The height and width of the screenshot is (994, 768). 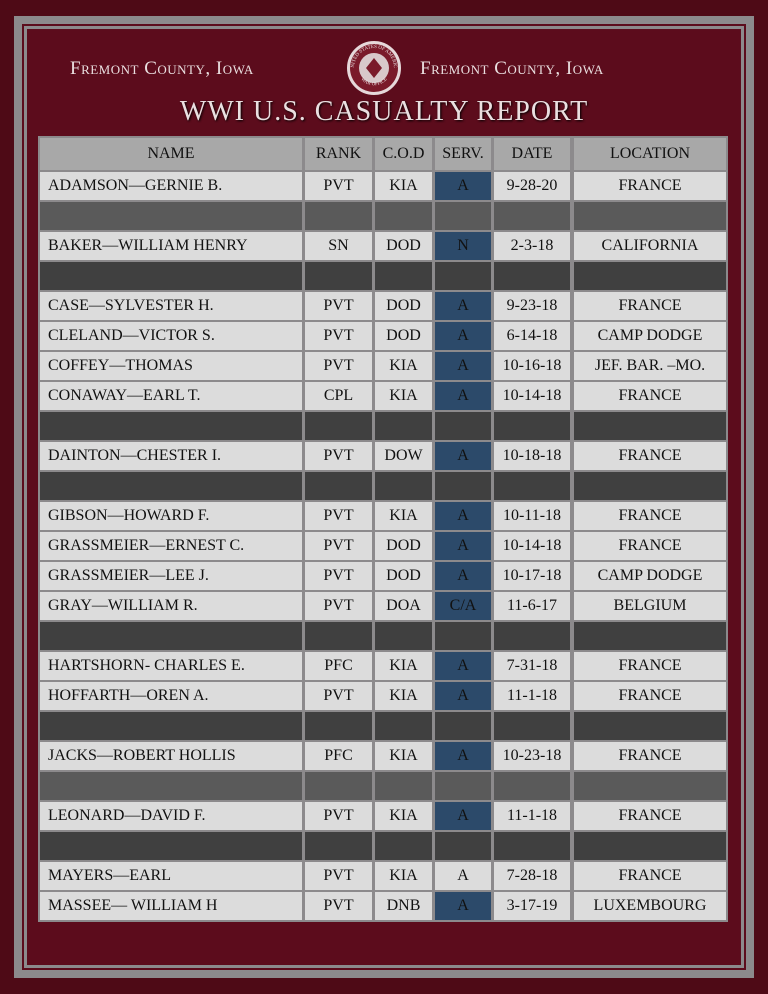 What do you see at coordinates (532, 456) in the screenshot?
I see `data-cell: 10-18-18` at bounding box center [532, 456].